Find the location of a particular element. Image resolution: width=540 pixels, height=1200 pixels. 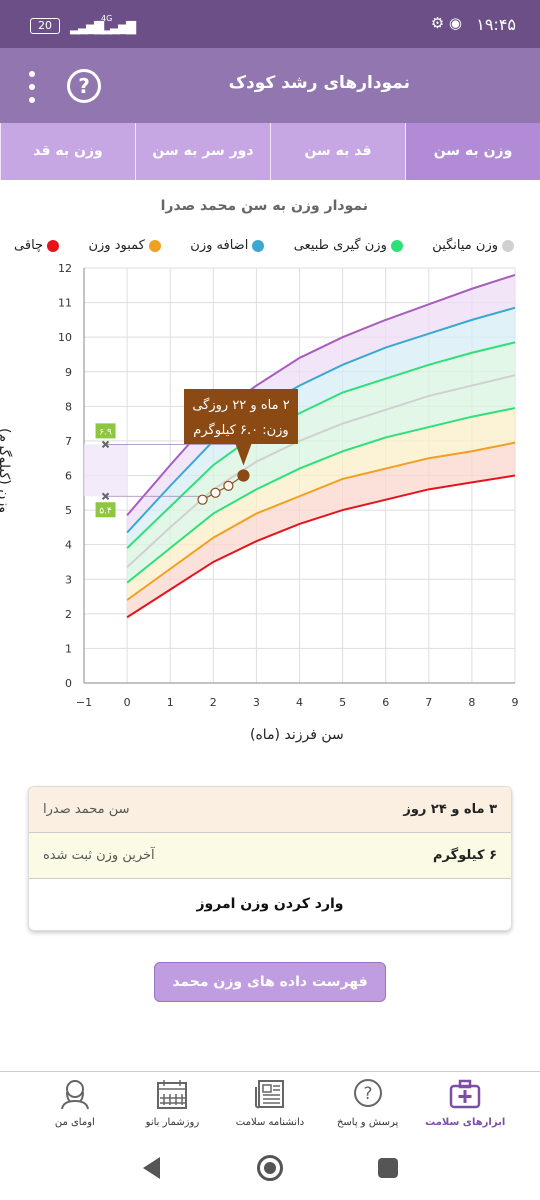

chart-title: نمودار وزن به سن محمد صدرا is located at coordinates (264, 206).